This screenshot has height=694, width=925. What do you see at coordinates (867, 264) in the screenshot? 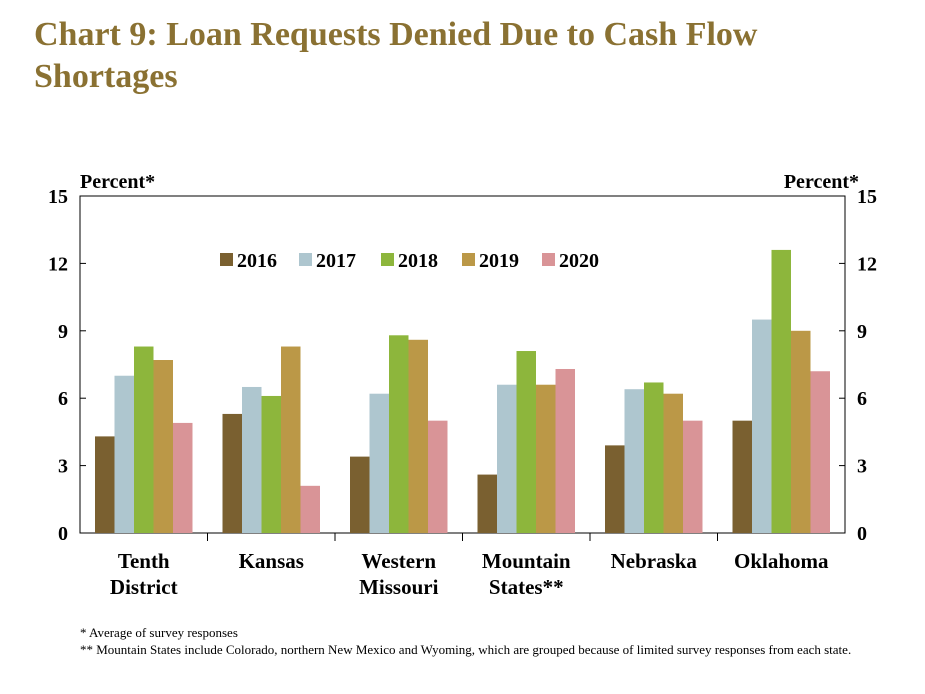
I see `y-tick-label-right: 12` at bounding box center [867, 264].